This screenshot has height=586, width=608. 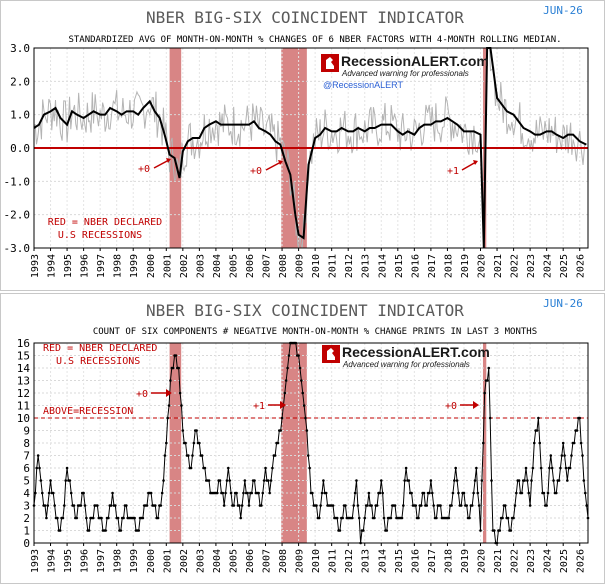 What do you see at coordinates (101, 561) in the screenshot?
I see `x-tick-label: 1997` at bounding box center [101, 561].